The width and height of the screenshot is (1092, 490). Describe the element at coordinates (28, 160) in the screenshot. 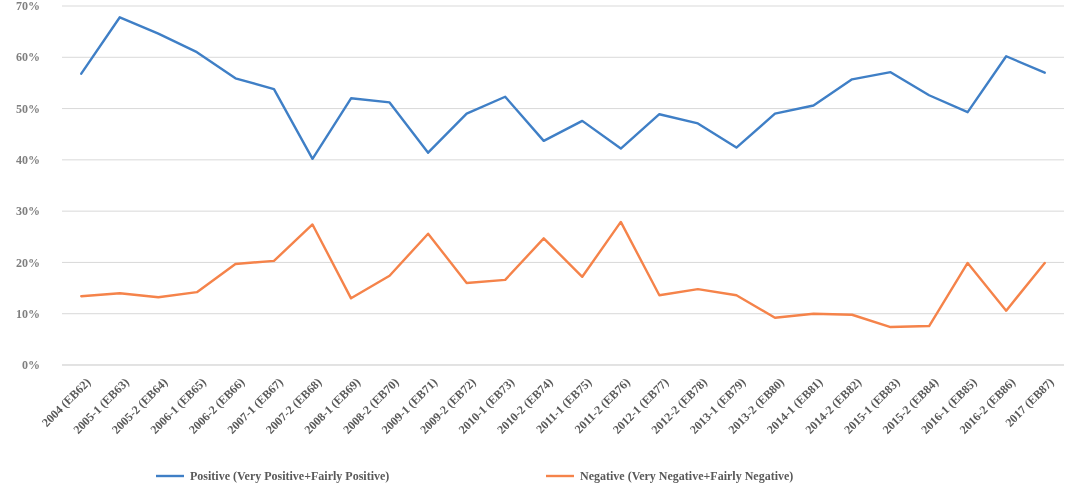

I see `y-tick-label: 40%` at that location.